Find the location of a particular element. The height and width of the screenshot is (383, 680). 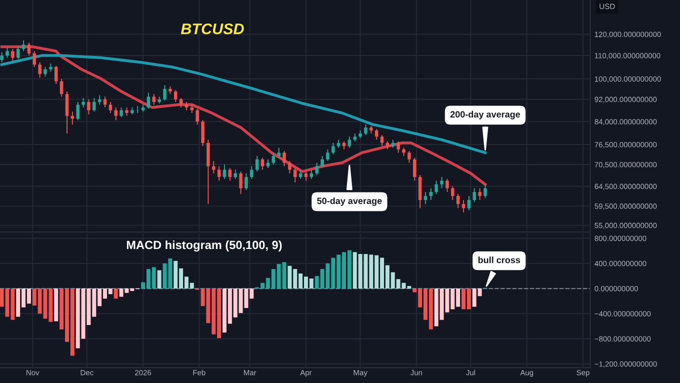

annotation: 50-day average is located at coordinates (349, 201).